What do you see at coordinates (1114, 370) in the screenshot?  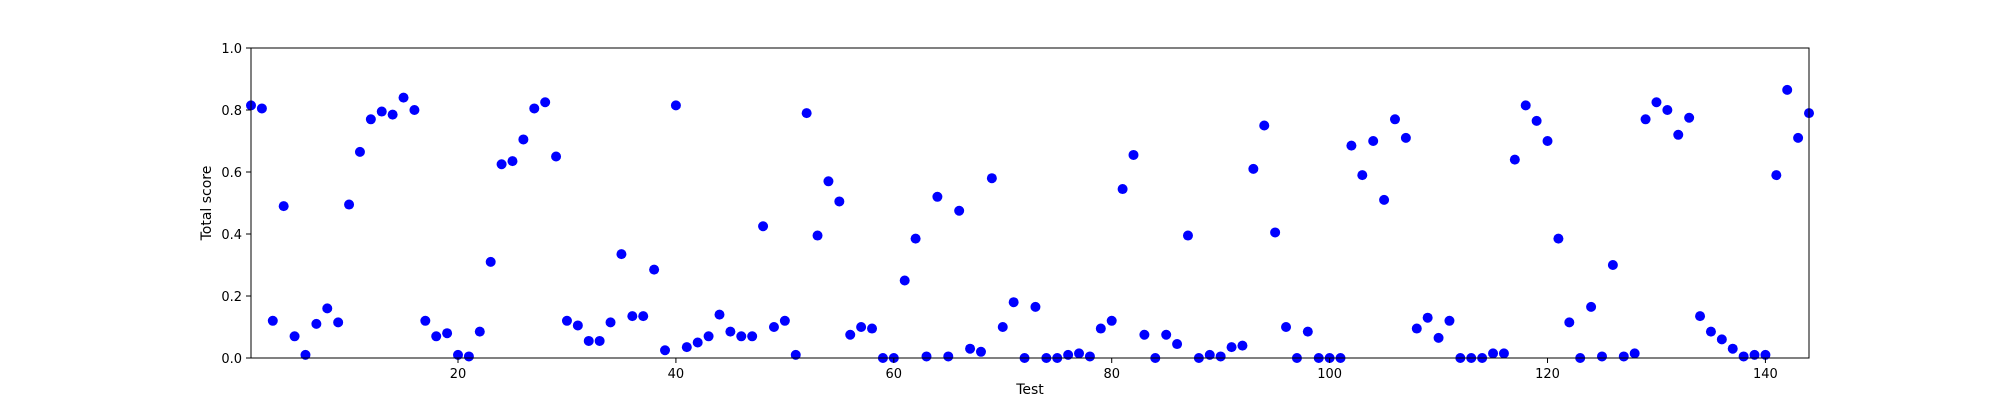 I see `x-axis-ticks: 20 40 60 80 100 120 140` at bounding box center [1114, 370].